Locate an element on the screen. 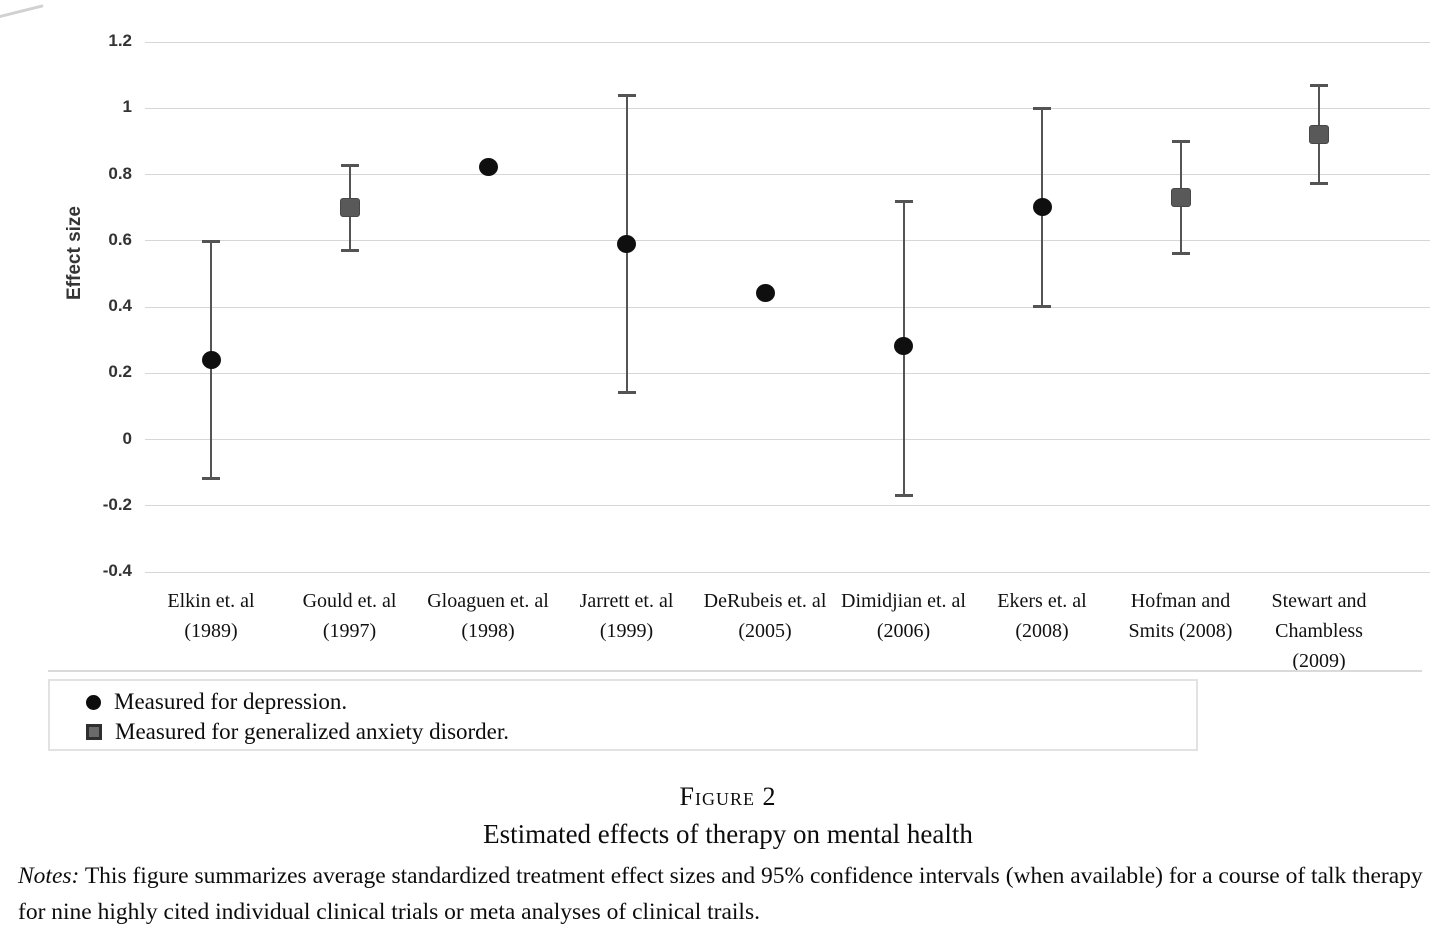  category-label-line: (2006) is located at coordinates (903, 631).